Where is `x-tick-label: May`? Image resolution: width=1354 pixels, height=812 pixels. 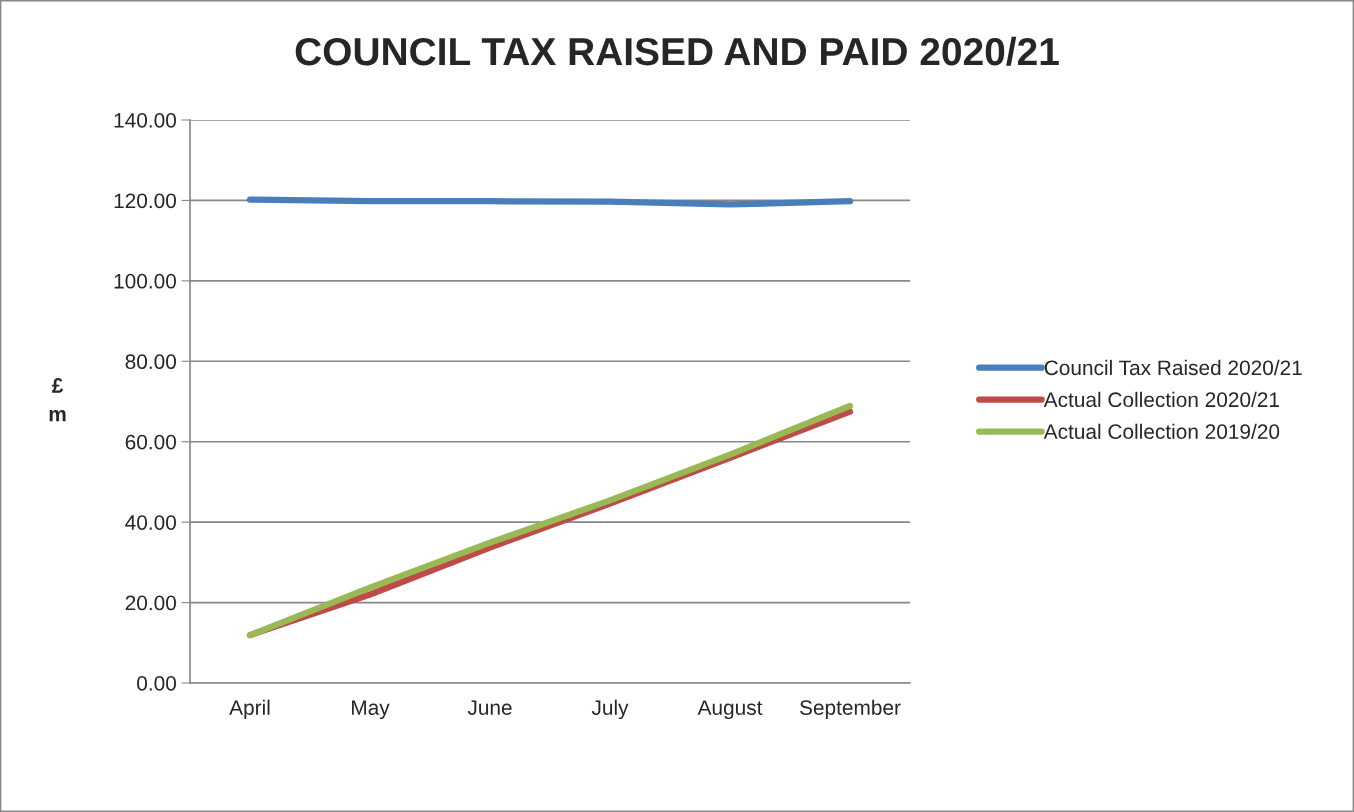 x-tick-label: May is located at coordinates (371, 710).